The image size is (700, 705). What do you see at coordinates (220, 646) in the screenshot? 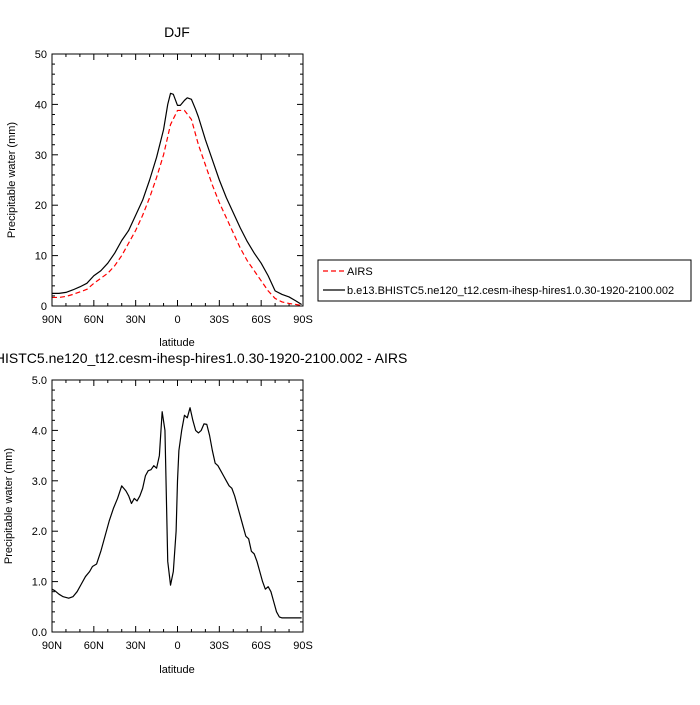
I see `bottom-x-tick-label: 30S` at bounding box center [220, 646].